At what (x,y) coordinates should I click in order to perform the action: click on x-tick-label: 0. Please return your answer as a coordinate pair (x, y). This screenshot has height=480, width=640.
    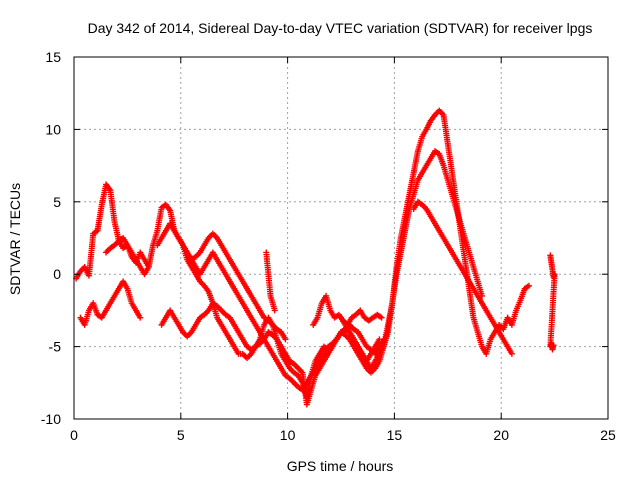
    Looking at the image, I should click on (74, 435).